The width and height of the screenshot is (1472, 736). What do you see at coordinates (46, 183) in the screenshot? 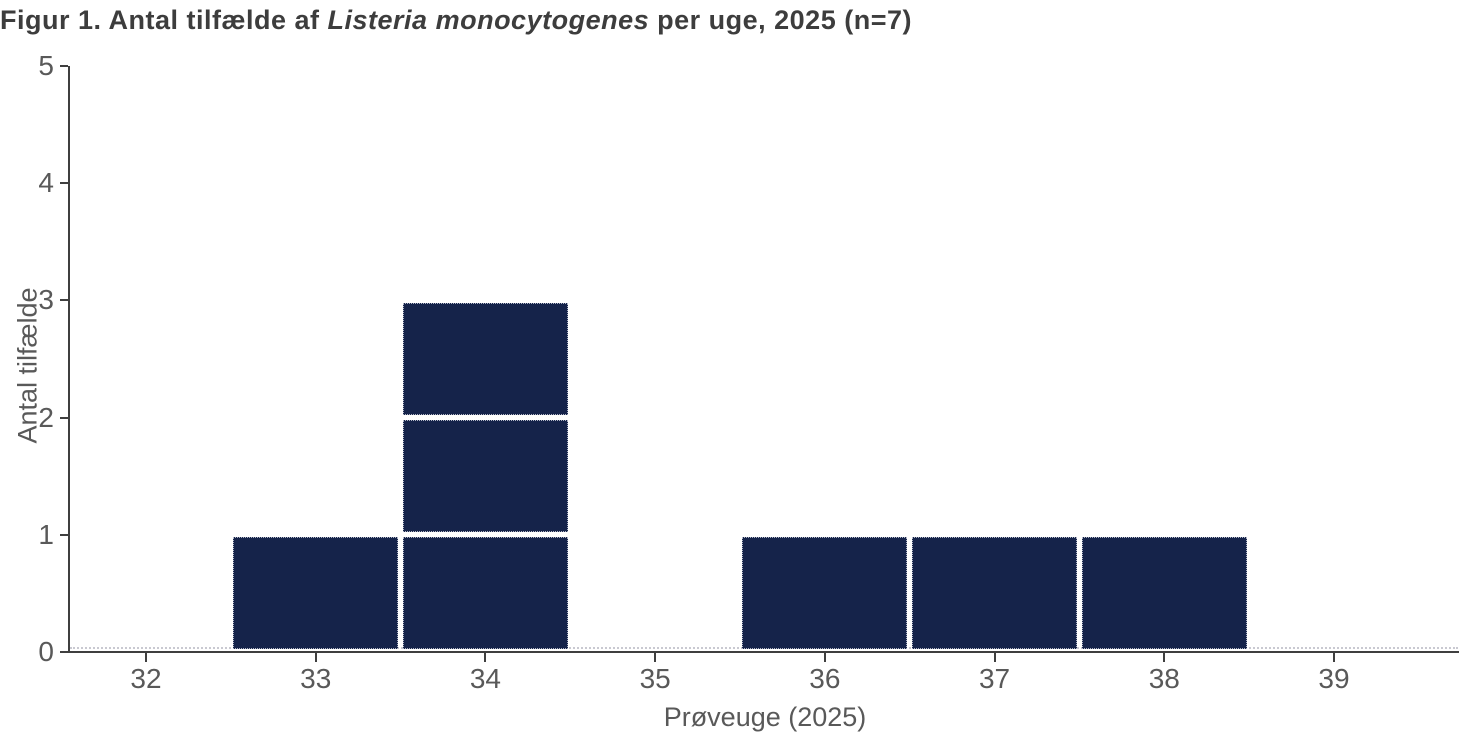
I see `y-tick-label-4: 4` at bounding box center [46, 183].